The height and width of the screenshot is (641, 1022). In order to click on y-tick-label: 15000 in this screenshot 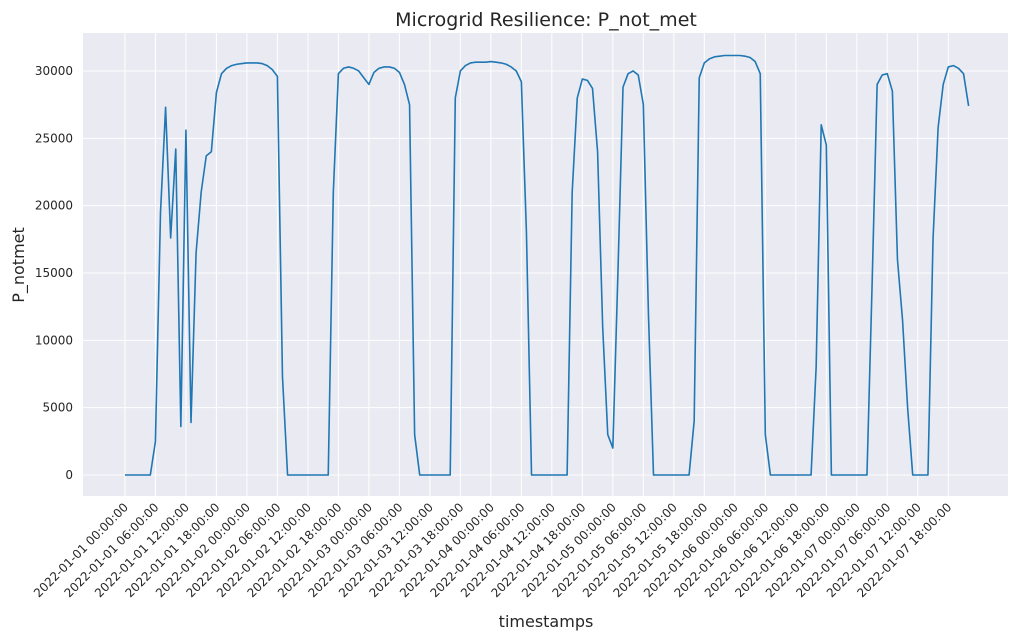, I will do `click(54, 273)`.